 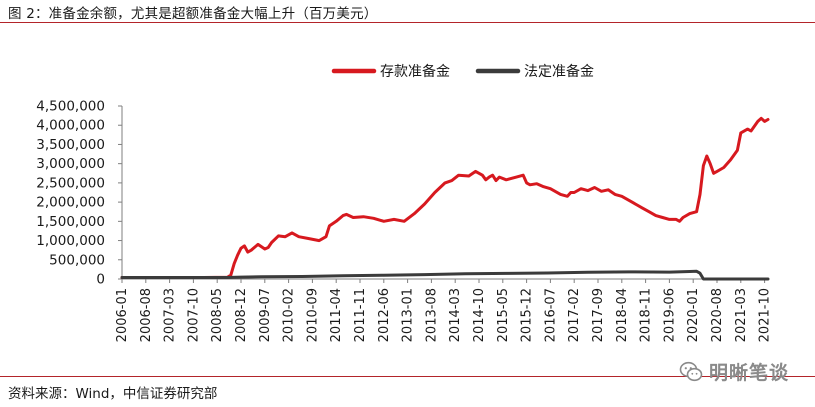 I want to click on x-tick-label: 2019-06, so click(x=669, y=315).